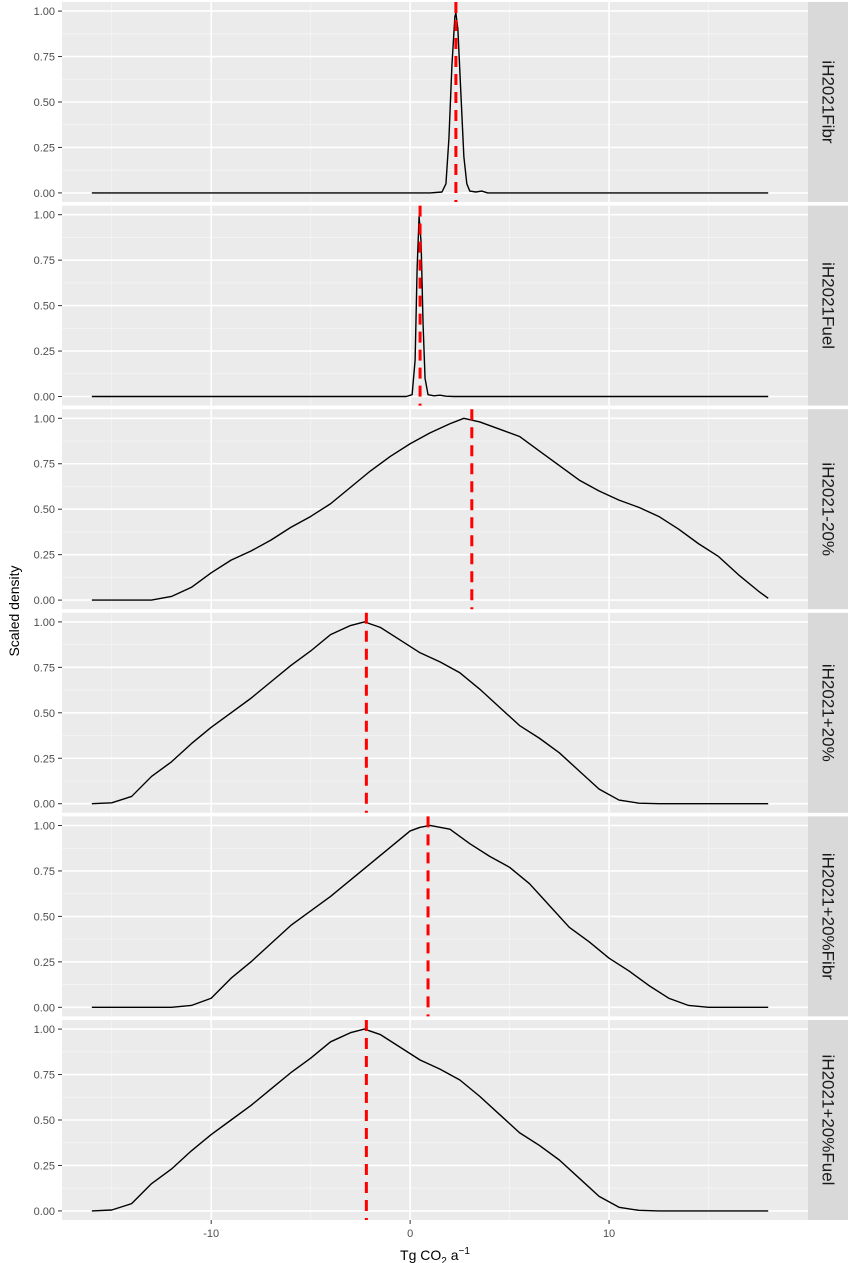 The image size is (850, 1263). I want to click on strip-label: iH2021+20%Fuel, so click(828, 1120).